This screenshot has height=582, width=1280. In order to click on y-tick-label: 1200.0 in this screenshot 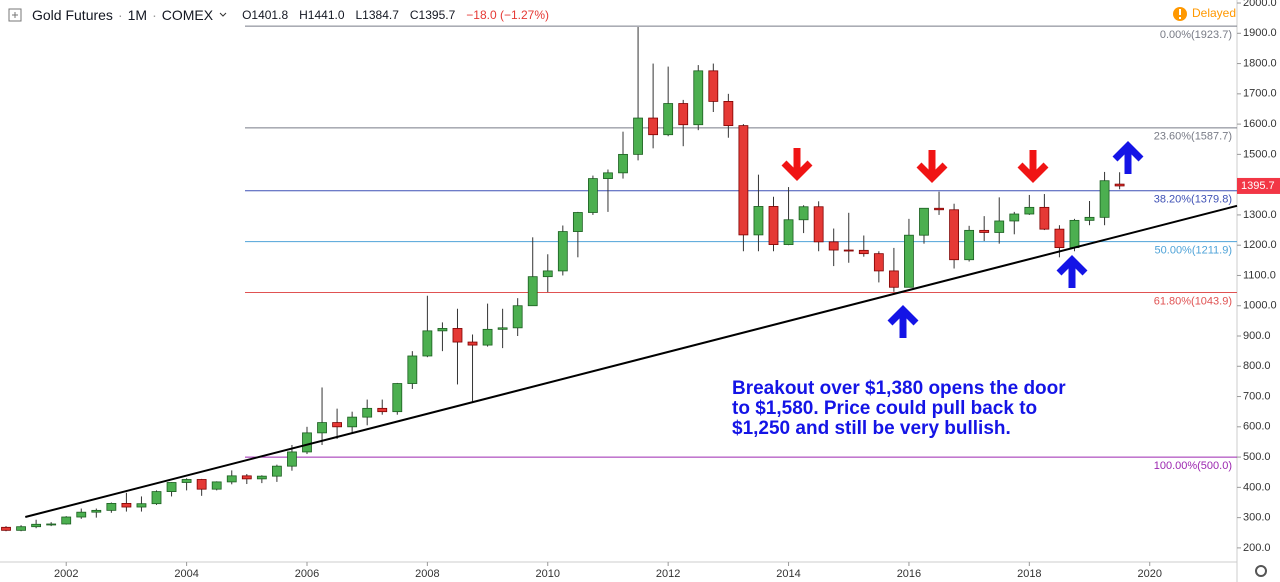, I will do `click(1260, 245)`.